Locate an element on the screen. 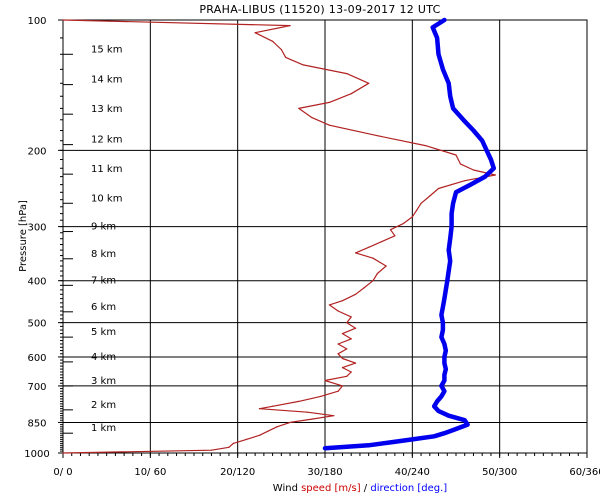 The width and height of the screenshot is (600, 500). y-tick-label: 400 is located at coordinates (36, 282).